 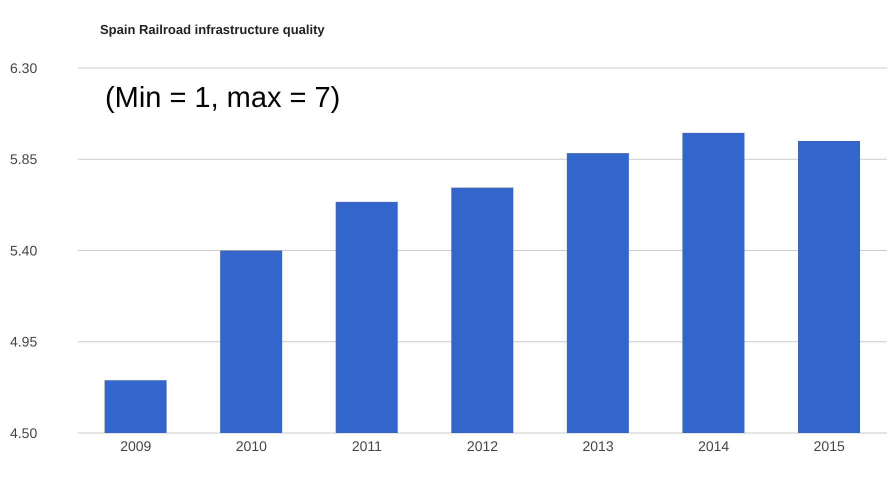 I want to click on chart-title: Spain Railroad infrastructure quality, so click(x=212, y=29).